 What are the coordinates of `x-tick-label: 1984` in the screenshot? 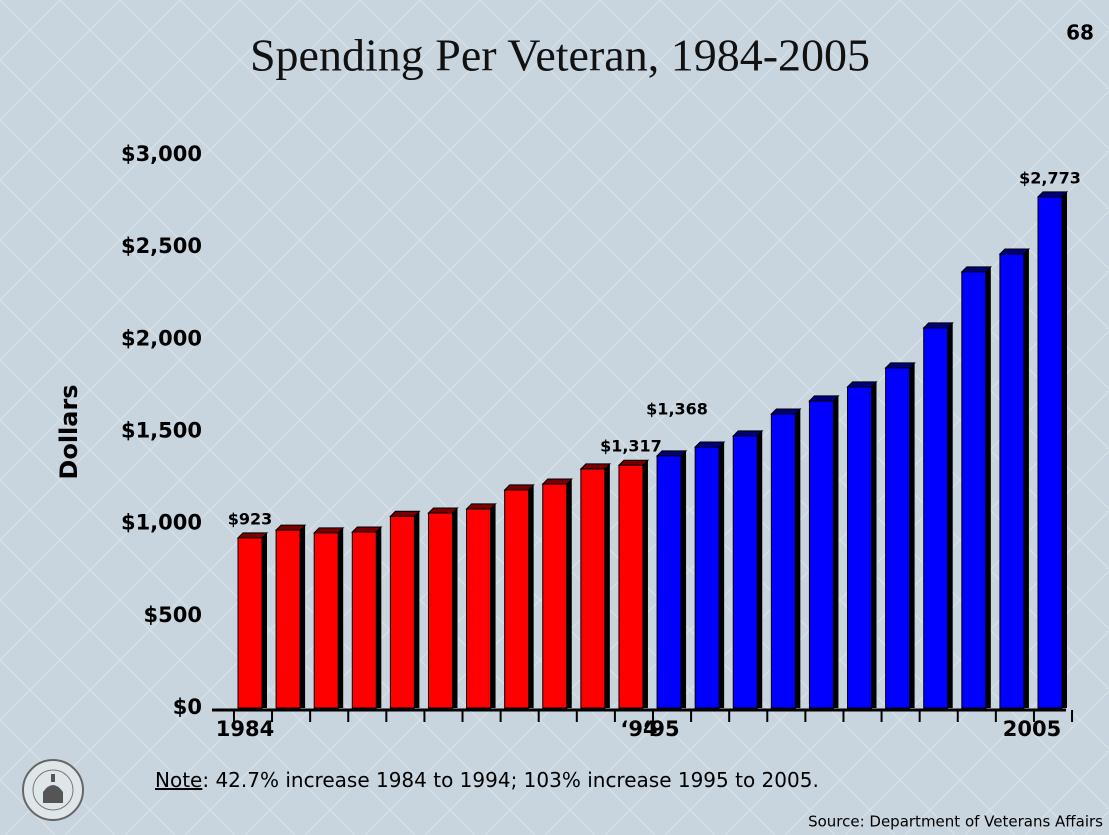 It's located at (245, 729).